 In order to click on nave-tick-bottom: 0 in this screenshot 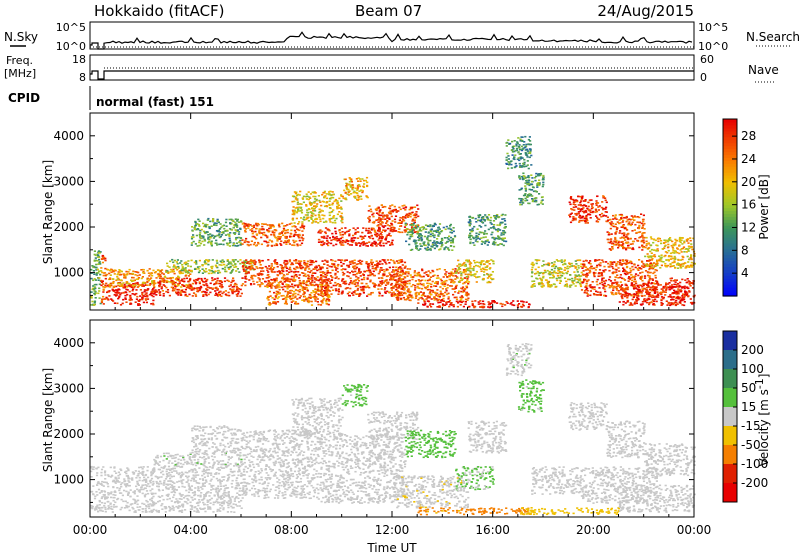, I will do `click(703, 77)`.